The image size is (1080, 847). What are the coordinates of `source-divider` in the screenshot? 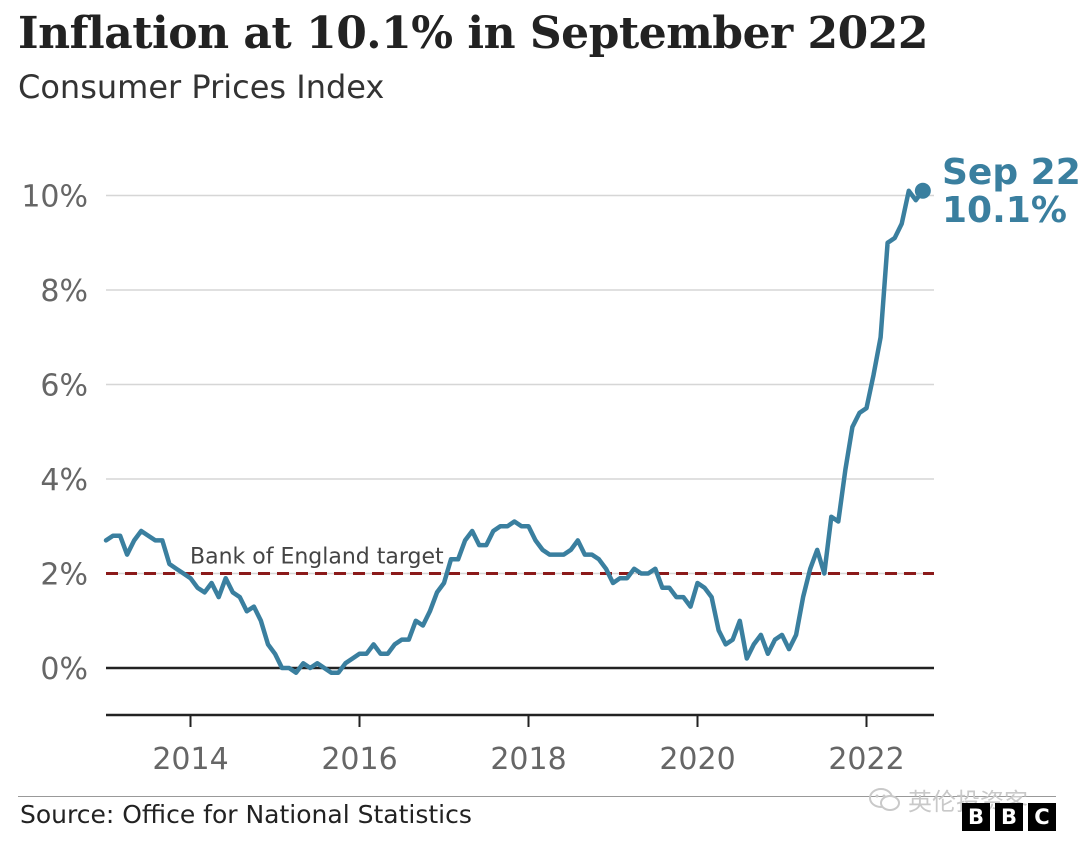 It's located at (537, 796).